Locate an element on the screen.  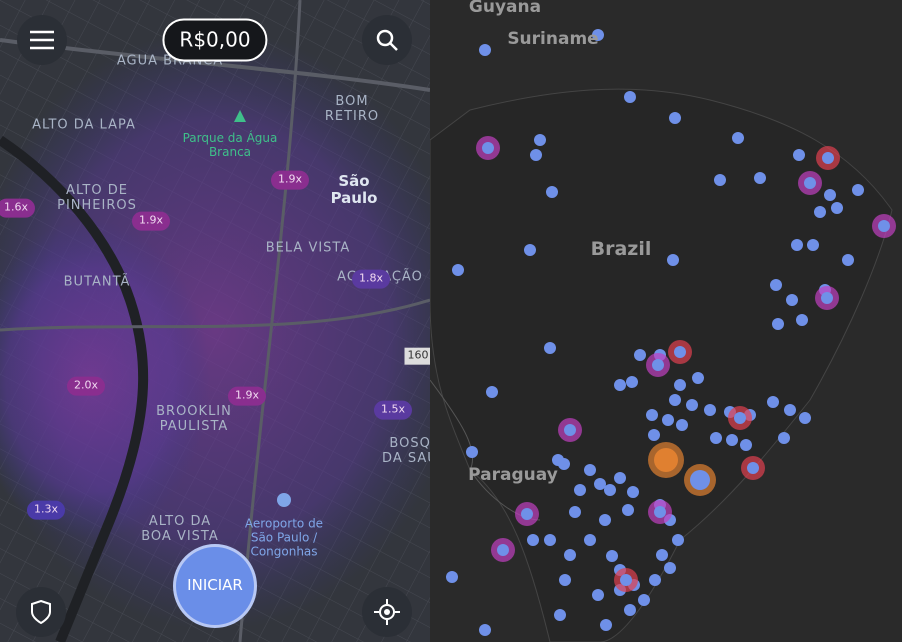
park-label: Parque da Água Branca is located at coordinates (230, 145).